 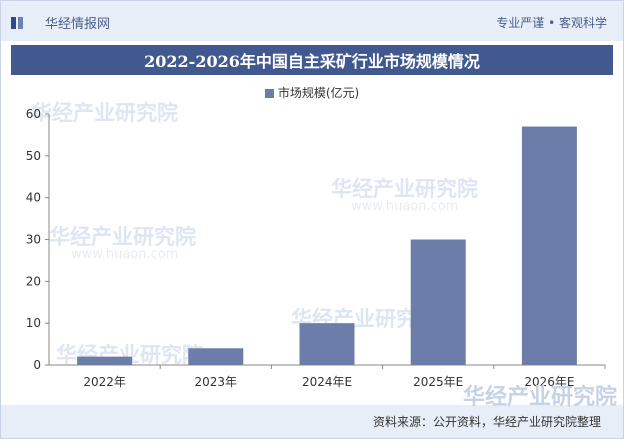 I want to click on x-tick-label: 2025年E, so click(x=438, y=382).